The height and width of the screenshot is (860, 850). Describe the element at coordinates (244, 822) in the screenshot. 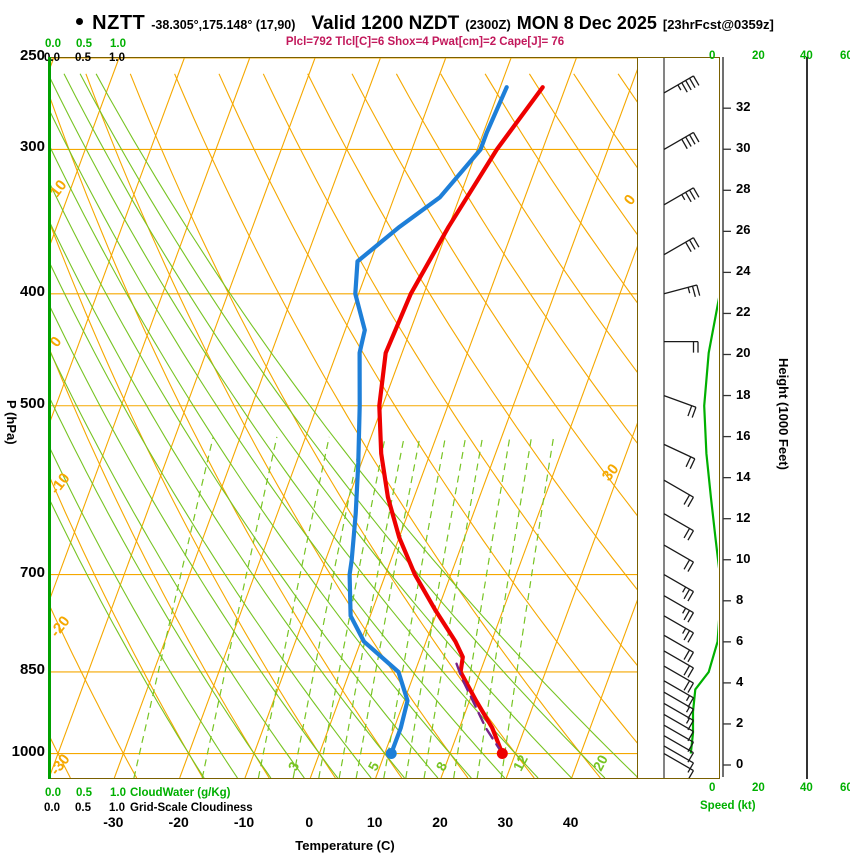

I see `temperature-tick--10: -10` at that location.